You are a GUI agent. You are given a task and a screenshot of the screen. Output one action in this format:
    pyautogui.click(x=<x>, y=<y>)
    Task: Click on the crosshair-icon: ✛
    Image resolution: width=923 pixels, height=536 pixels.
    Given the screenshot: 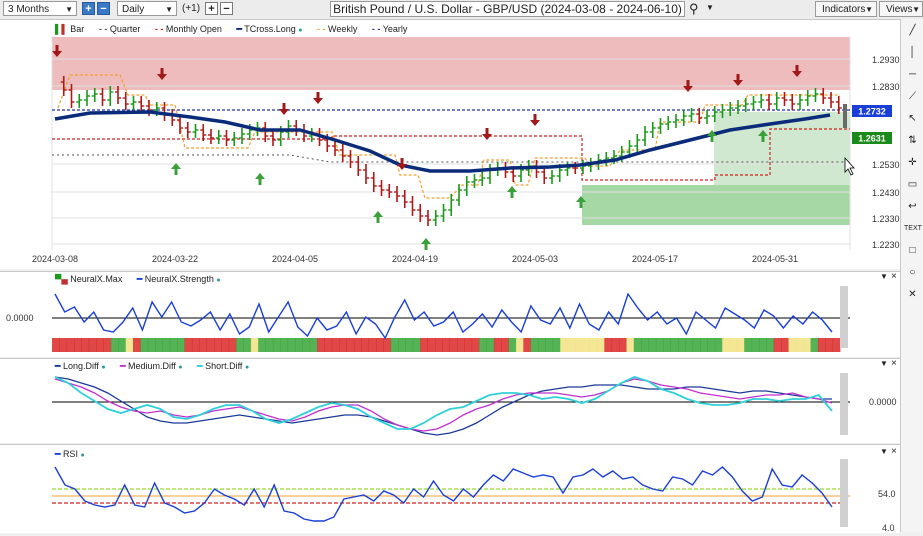 What is the action you would take?
    pyautogui.click(x=912, y=162)
    